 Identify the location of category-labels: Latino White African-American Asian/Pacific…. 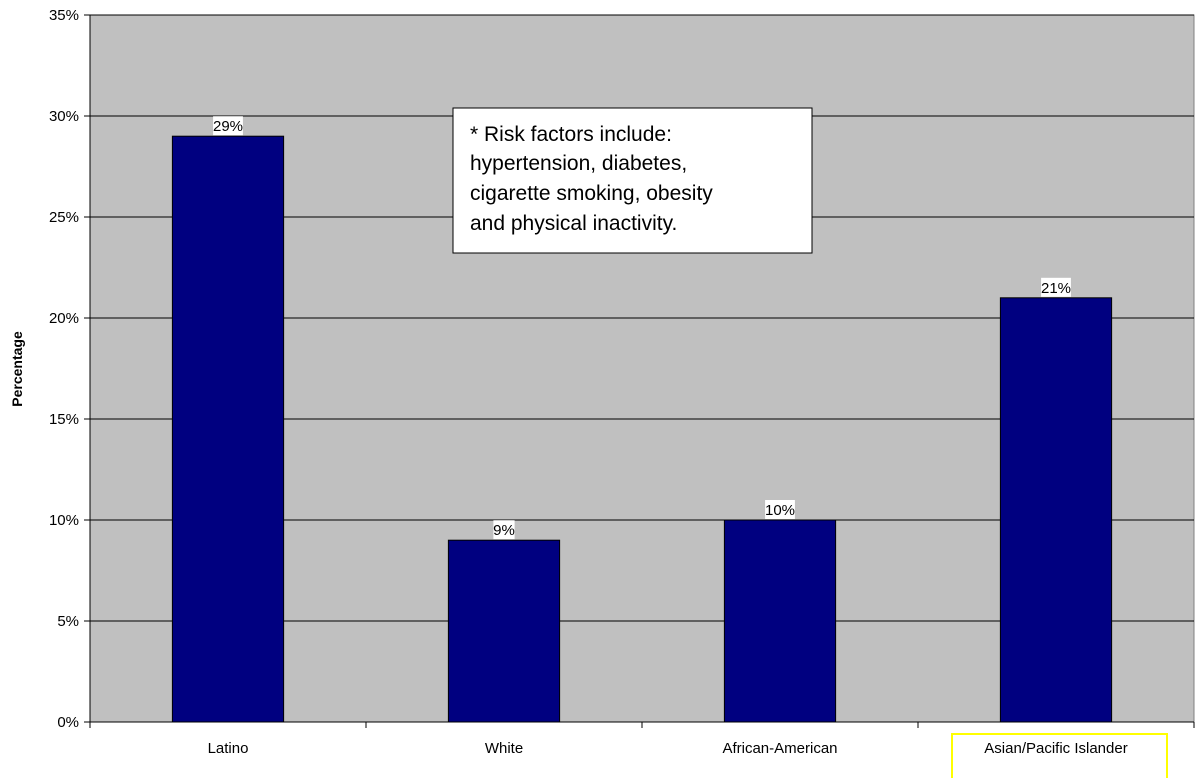
(688, 755).